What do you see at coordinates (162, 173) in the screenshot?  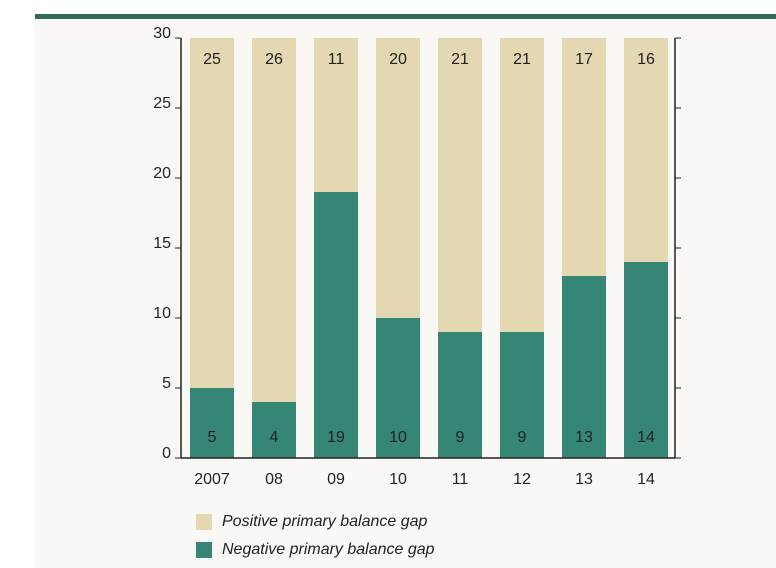 I see `y-tick-label: 20` at bounding box center [162, 173].